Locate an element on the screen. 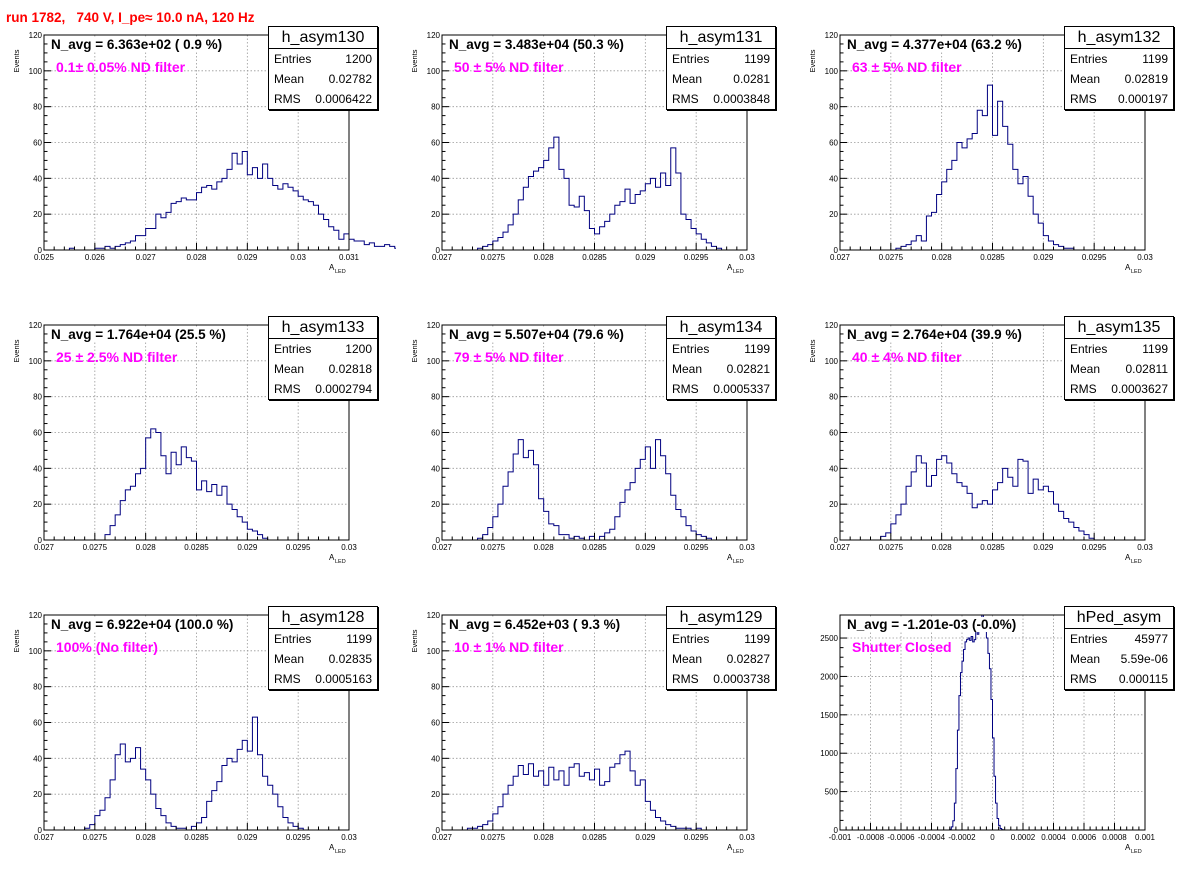 This screenshot has height=888, width=1196. stats-row-rms: RMS 0.000197 is located at coordinates (1119, 99).